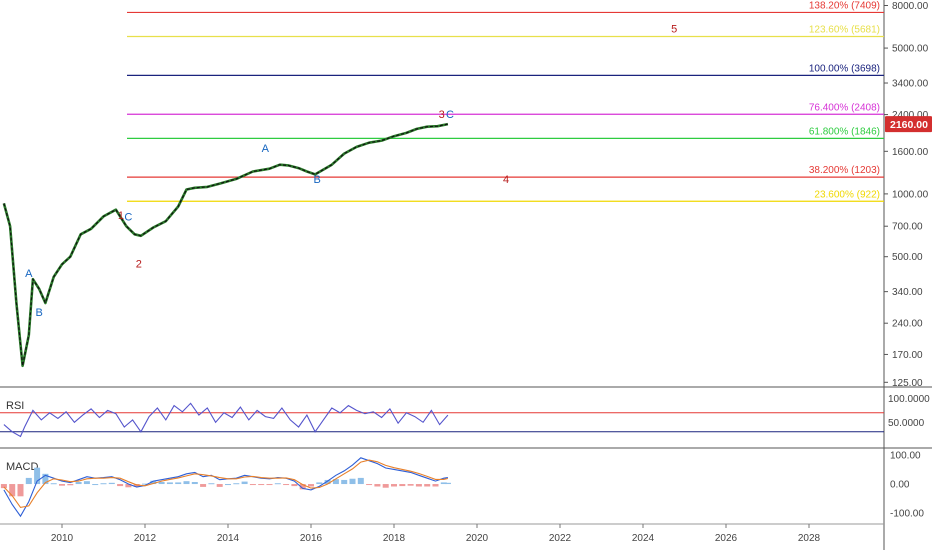 Image resolution: width=932 pixels, height=555 pixels. What do you see at coordinates (844, 131) in the screenshot?
I see `fib-level-label: 61.800% (1846)` at bounding box center [844, 131].